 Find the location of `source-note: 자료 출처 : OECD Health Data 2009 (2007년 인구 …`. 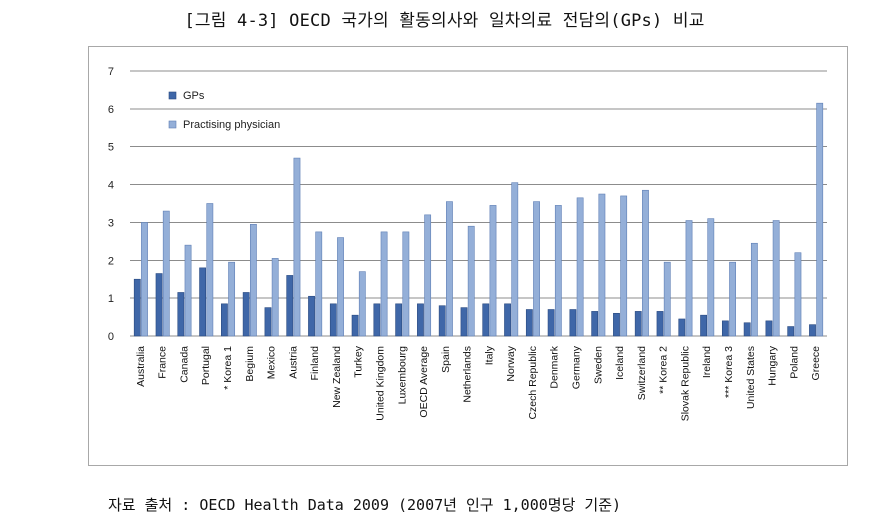

source-note: 자료 출처 : OECD Health Data 2009 (2007년 인구 … is located at coordinates (365, 505).